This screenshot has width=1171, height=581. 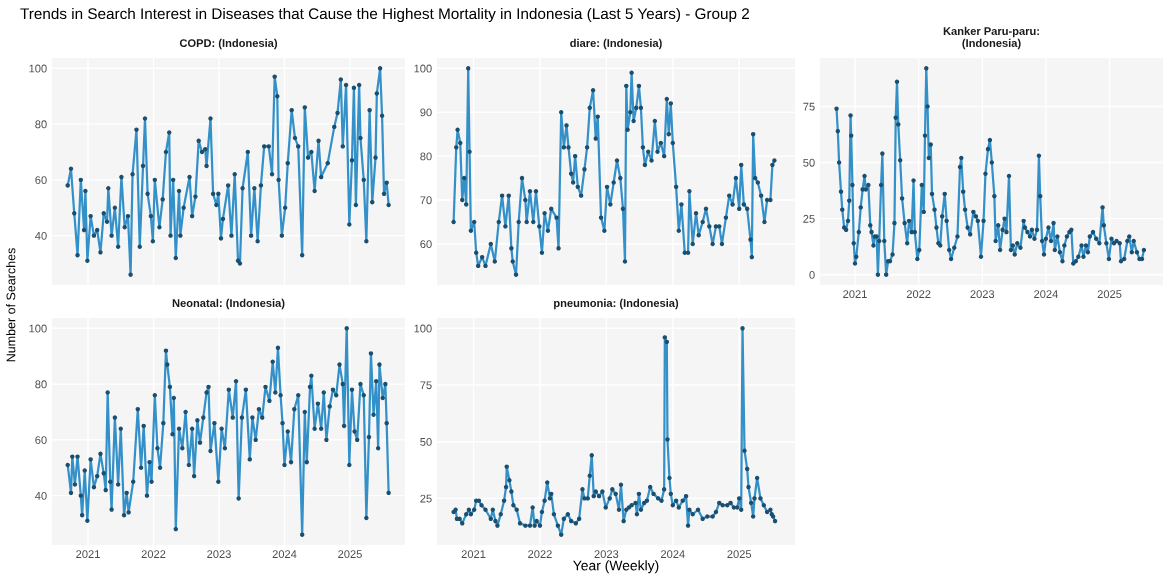 I want to click on chart-title: Kanker Paru-paru: (Indonesia), so click(x=991, y=38).